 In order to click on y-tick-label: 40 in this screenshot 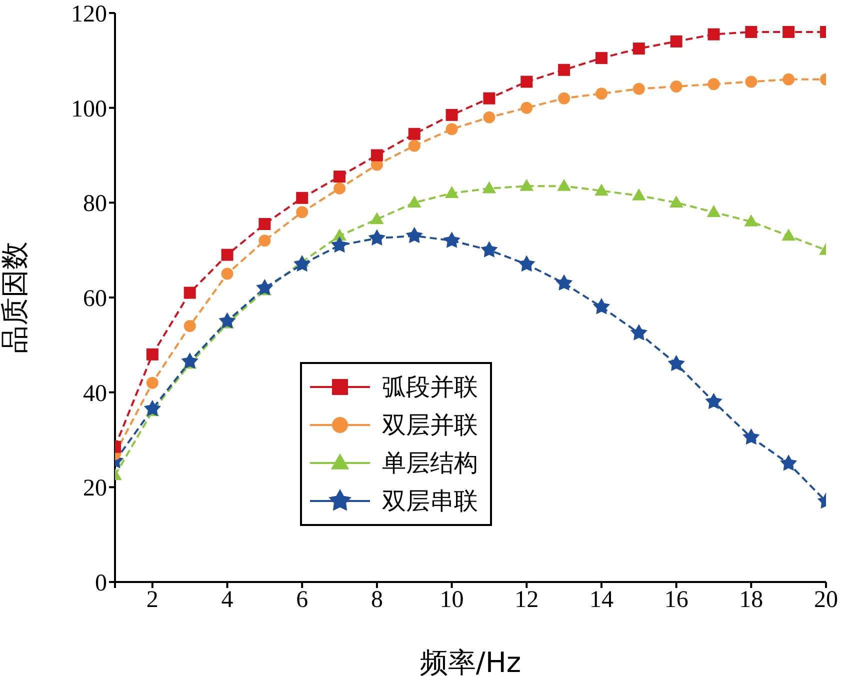, I will do `click(95, 393)`.